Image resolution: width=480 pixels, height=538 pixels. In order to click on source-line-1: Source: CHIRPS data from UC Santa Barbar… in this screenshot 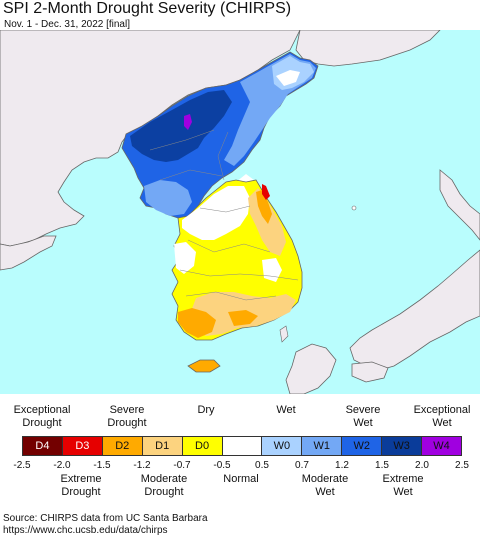, I will do `click(105, 518)`.